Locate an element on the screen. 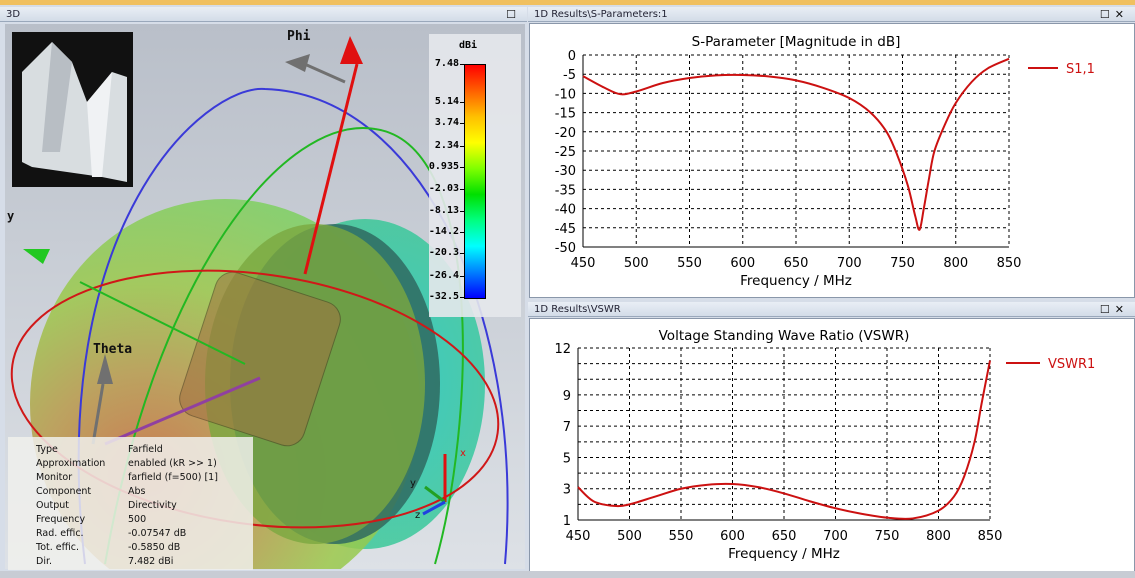 This screenshot has height=578, width=1135. x-tick-label: 650 is located at coordinates (796, 263).